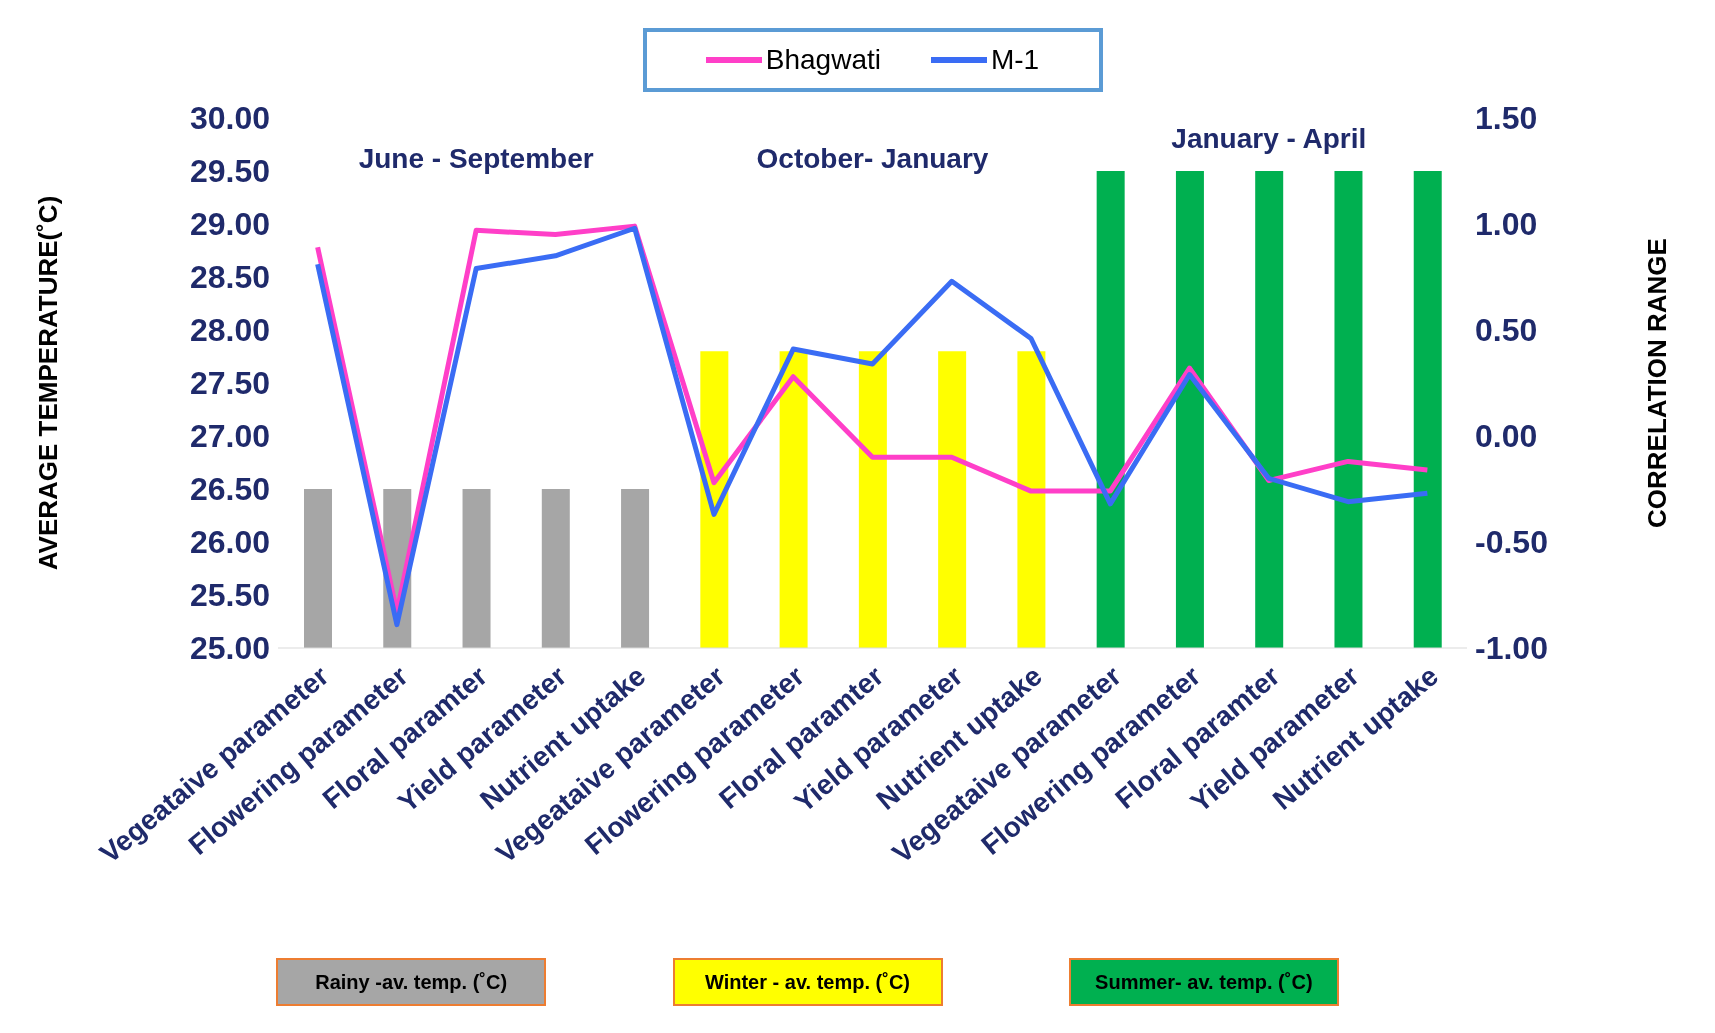 The width and height of the screenshot is (1715, 1033). I want to click on legend-label: Bhagwati, so click(823, 60).